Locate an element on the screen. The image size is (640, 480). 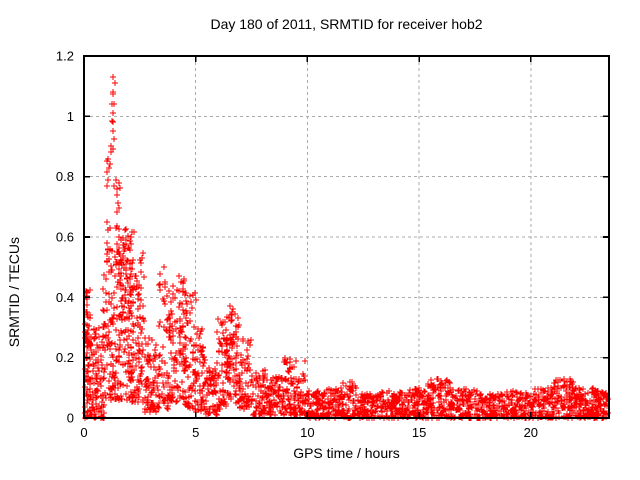
x-tick-label: 20 is located at coordinates (531, 432).